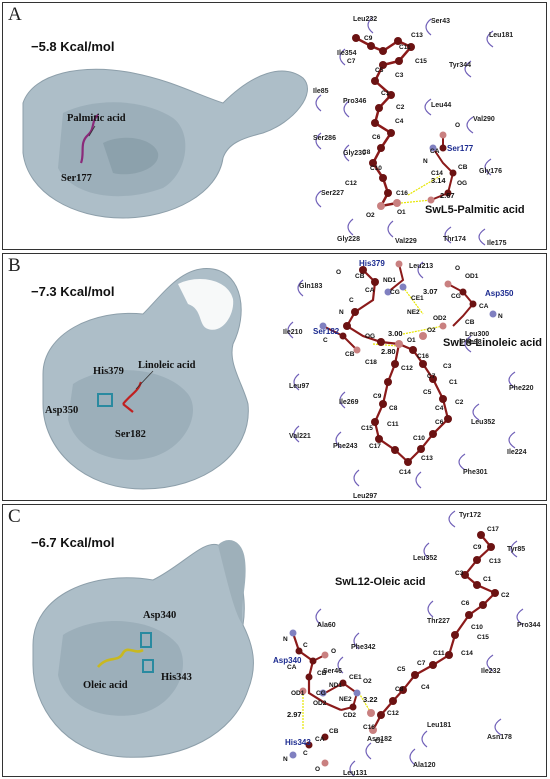  What do you see at coordinates (460, 65) in the screenshot?
I see `residue-label: Tyr344` at bounding box center [460, 65].